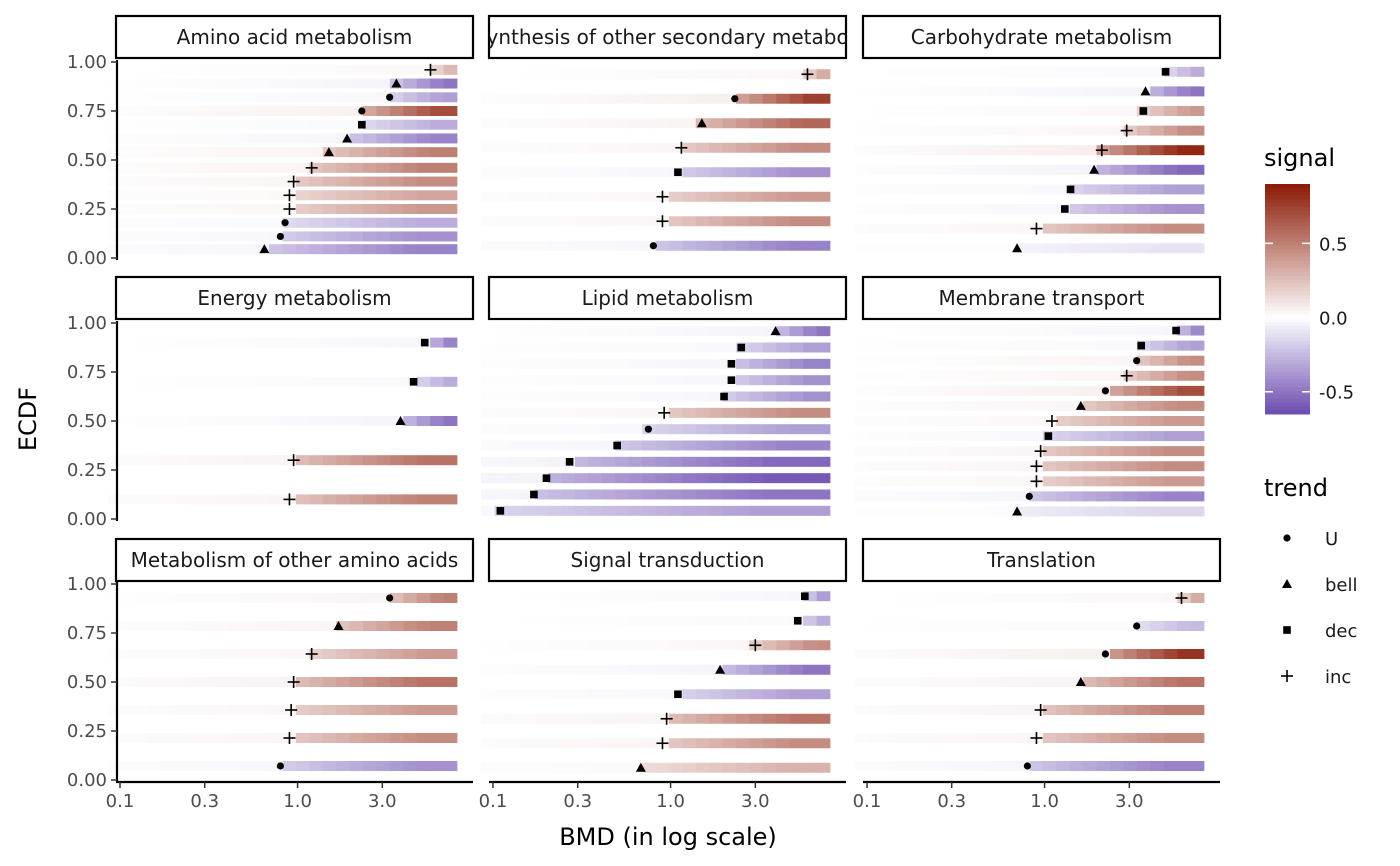 Image resolution: width=1400 pixels, height=866 pixels. I want to click on x-tick-label: 0.3, so click(577, 801).